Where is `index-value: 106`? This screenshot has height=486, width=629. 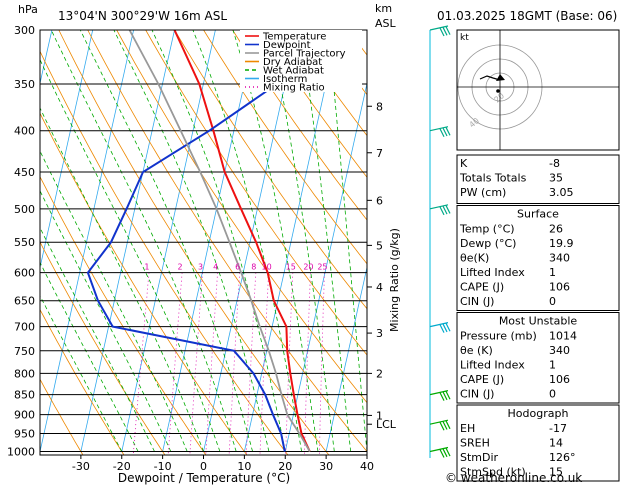 index-value: 106 is located at coordinates (559, 379).